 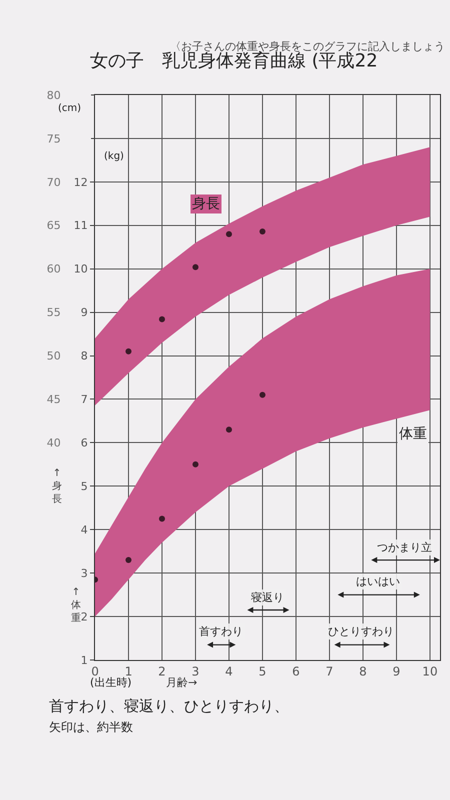 What do you see at coordinates (267, 597) in the screenshot?
I see `annotation: 寝返り` at bounding box center [267, 597].